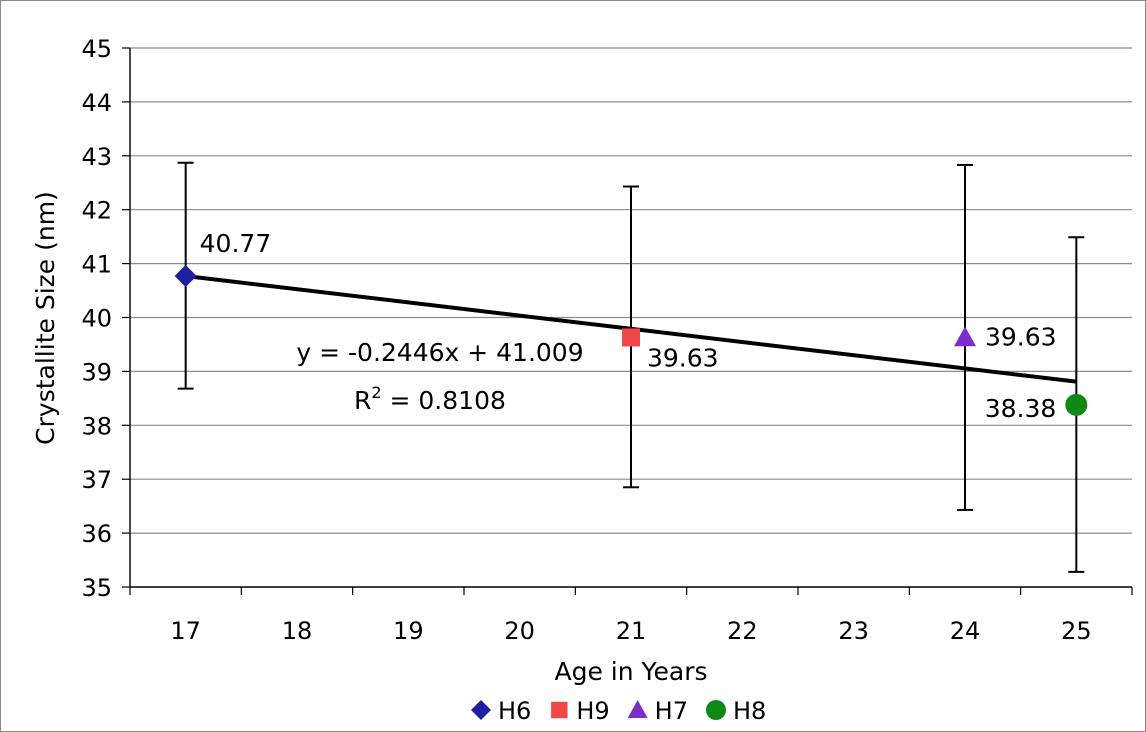 The image size is (1146, 732). What do you see at coordinates (559, 710) in the screenshot?
I see `legend-swatch-h9` at bounding box center [559, 710].